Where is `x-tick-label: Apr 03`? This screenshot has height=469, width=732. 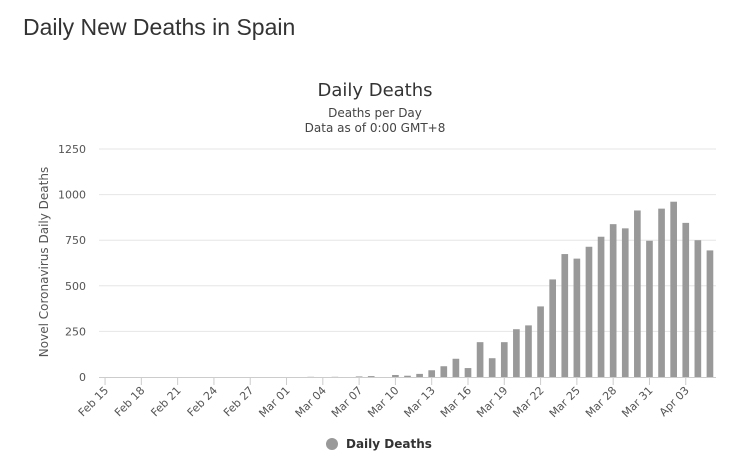 x-tick-label: Apr 03 is located at coordinates (674, 401).